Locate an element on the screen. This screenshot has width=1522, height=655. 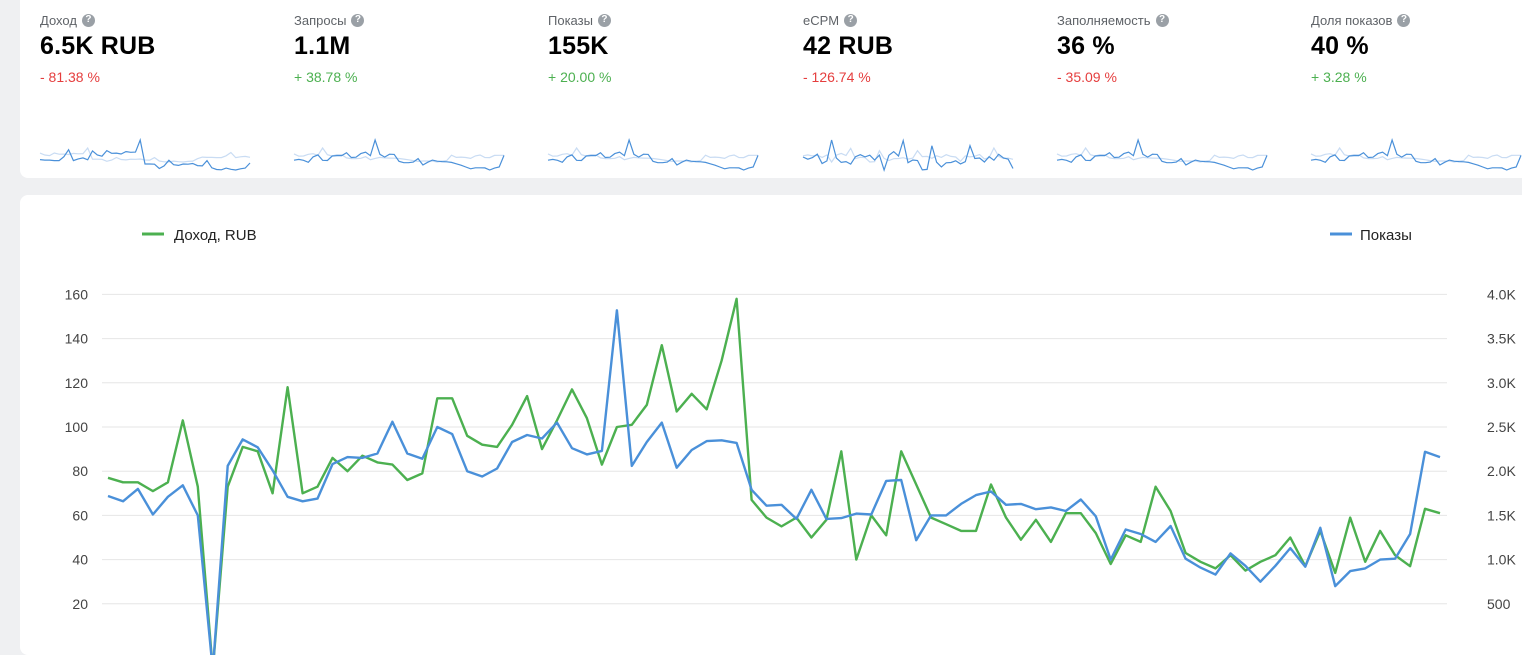
metric-label-text: eCPM is located at coordinates (821, 20).